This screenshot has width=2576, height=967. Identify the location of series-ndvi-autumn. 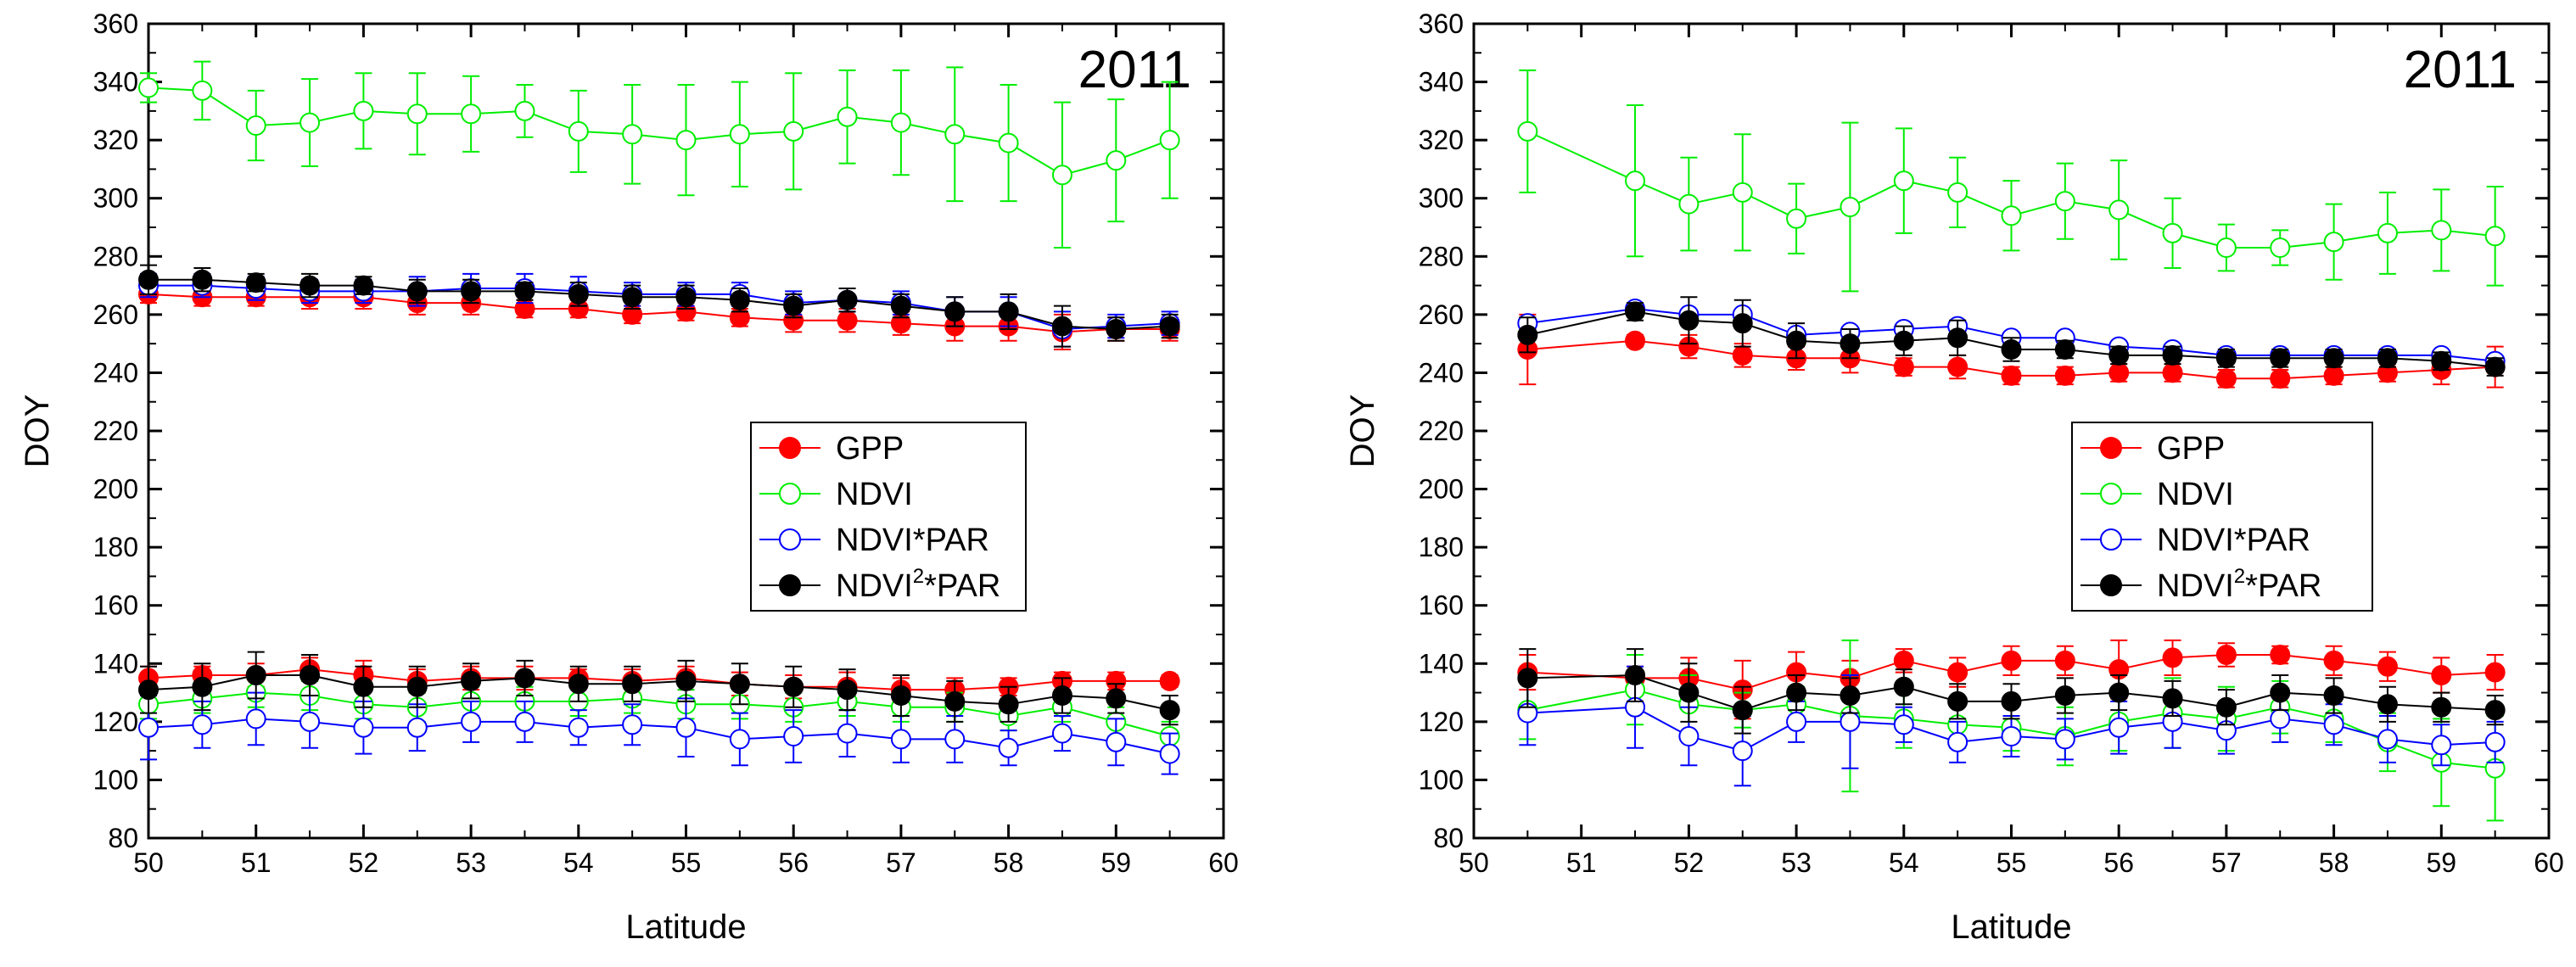
(2011, 181).